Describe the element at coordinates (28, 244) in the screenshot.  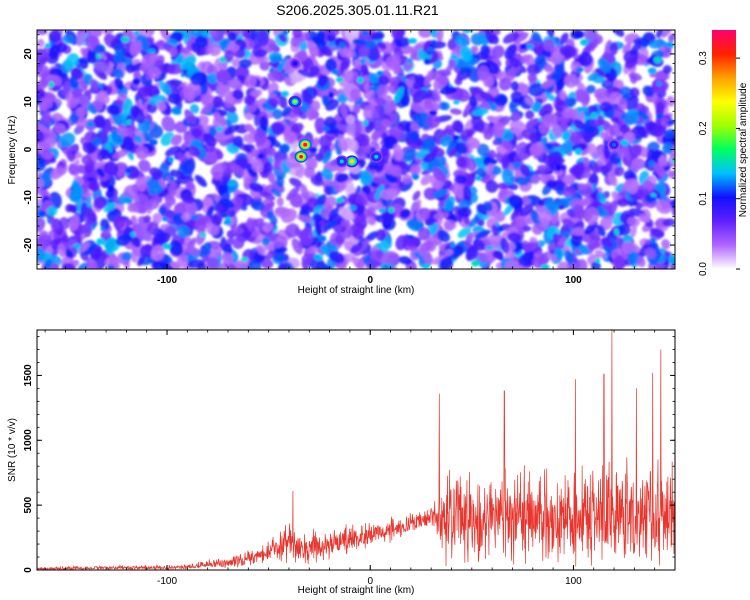
I see `heatmap-y-tick-label: -20` at that location.